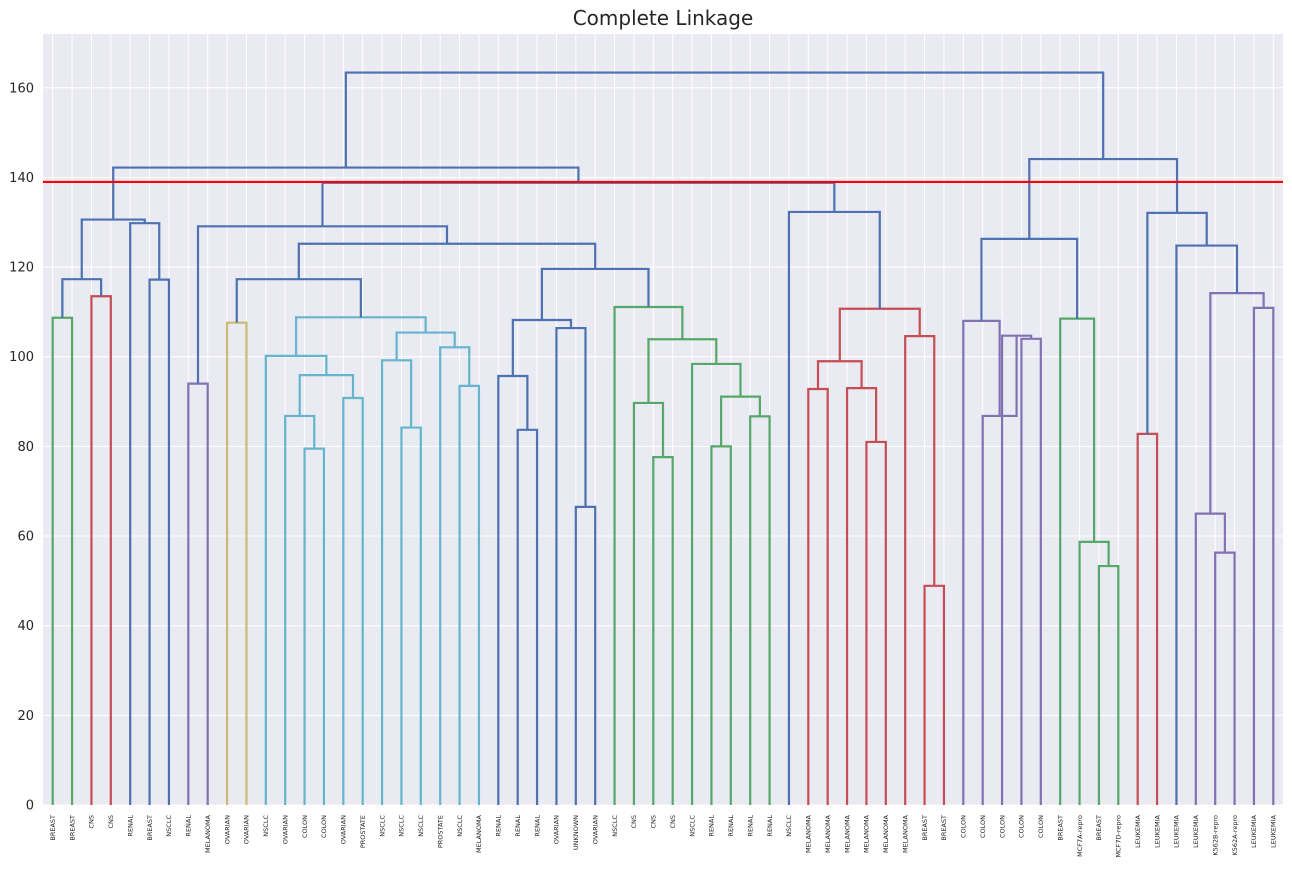  Describe the element at coordinates (25, 447) in the screenshot. I see `y-tick-label: 80` at that location.